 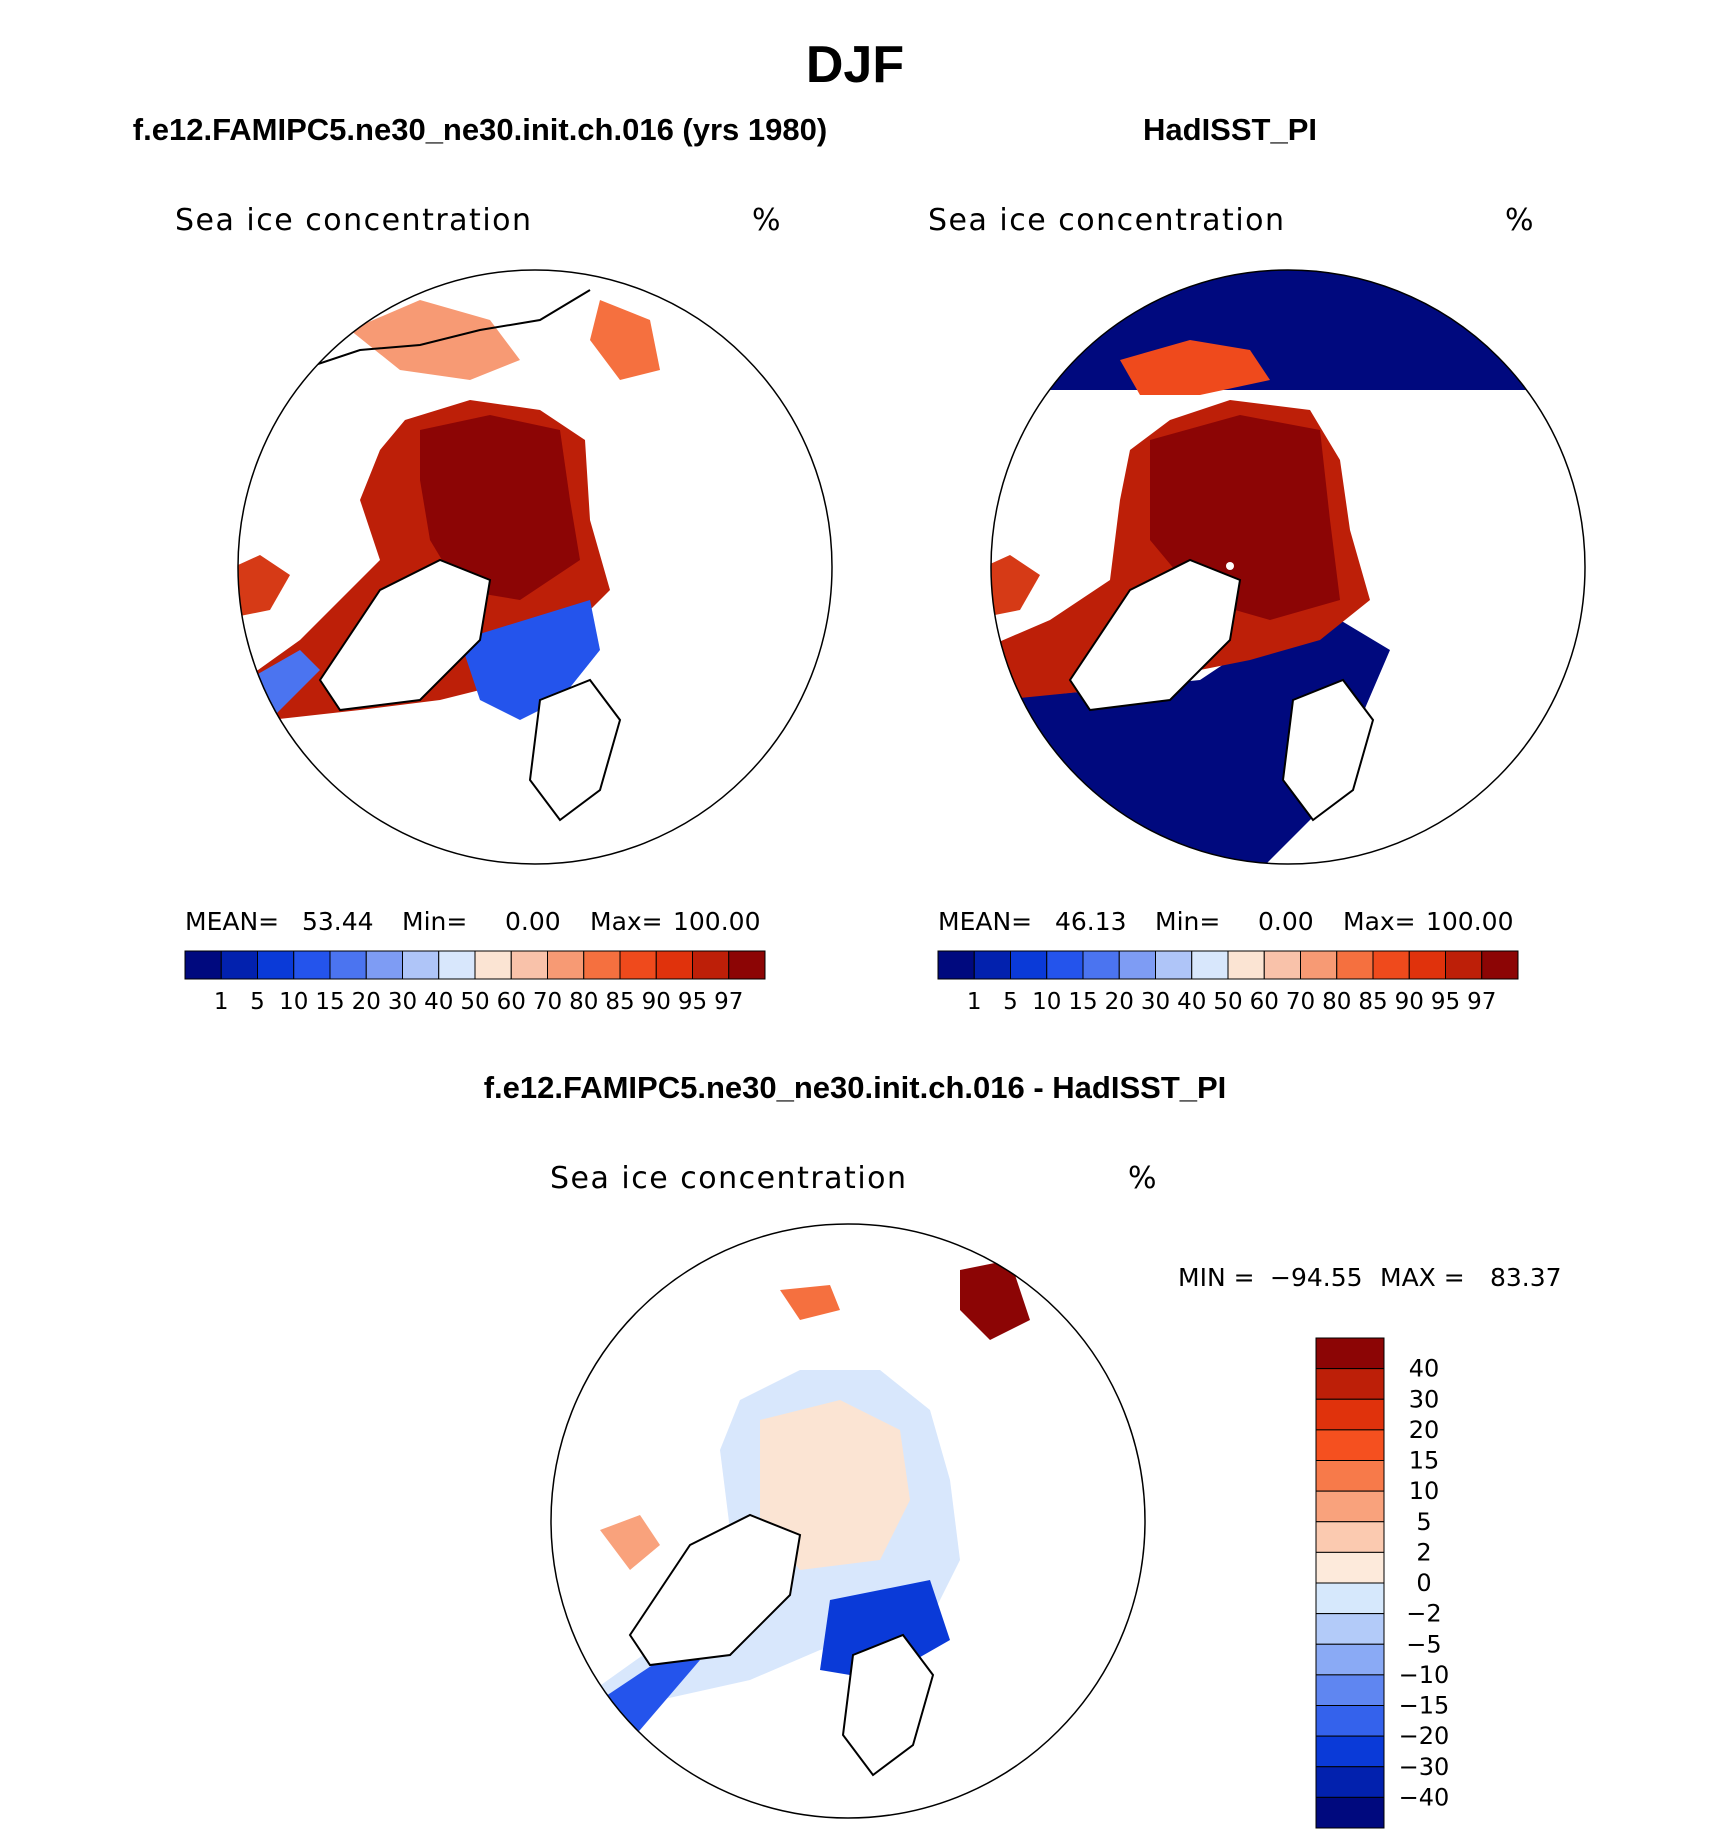 I want to click on ice-model-bering, so click(x=435, y=340).